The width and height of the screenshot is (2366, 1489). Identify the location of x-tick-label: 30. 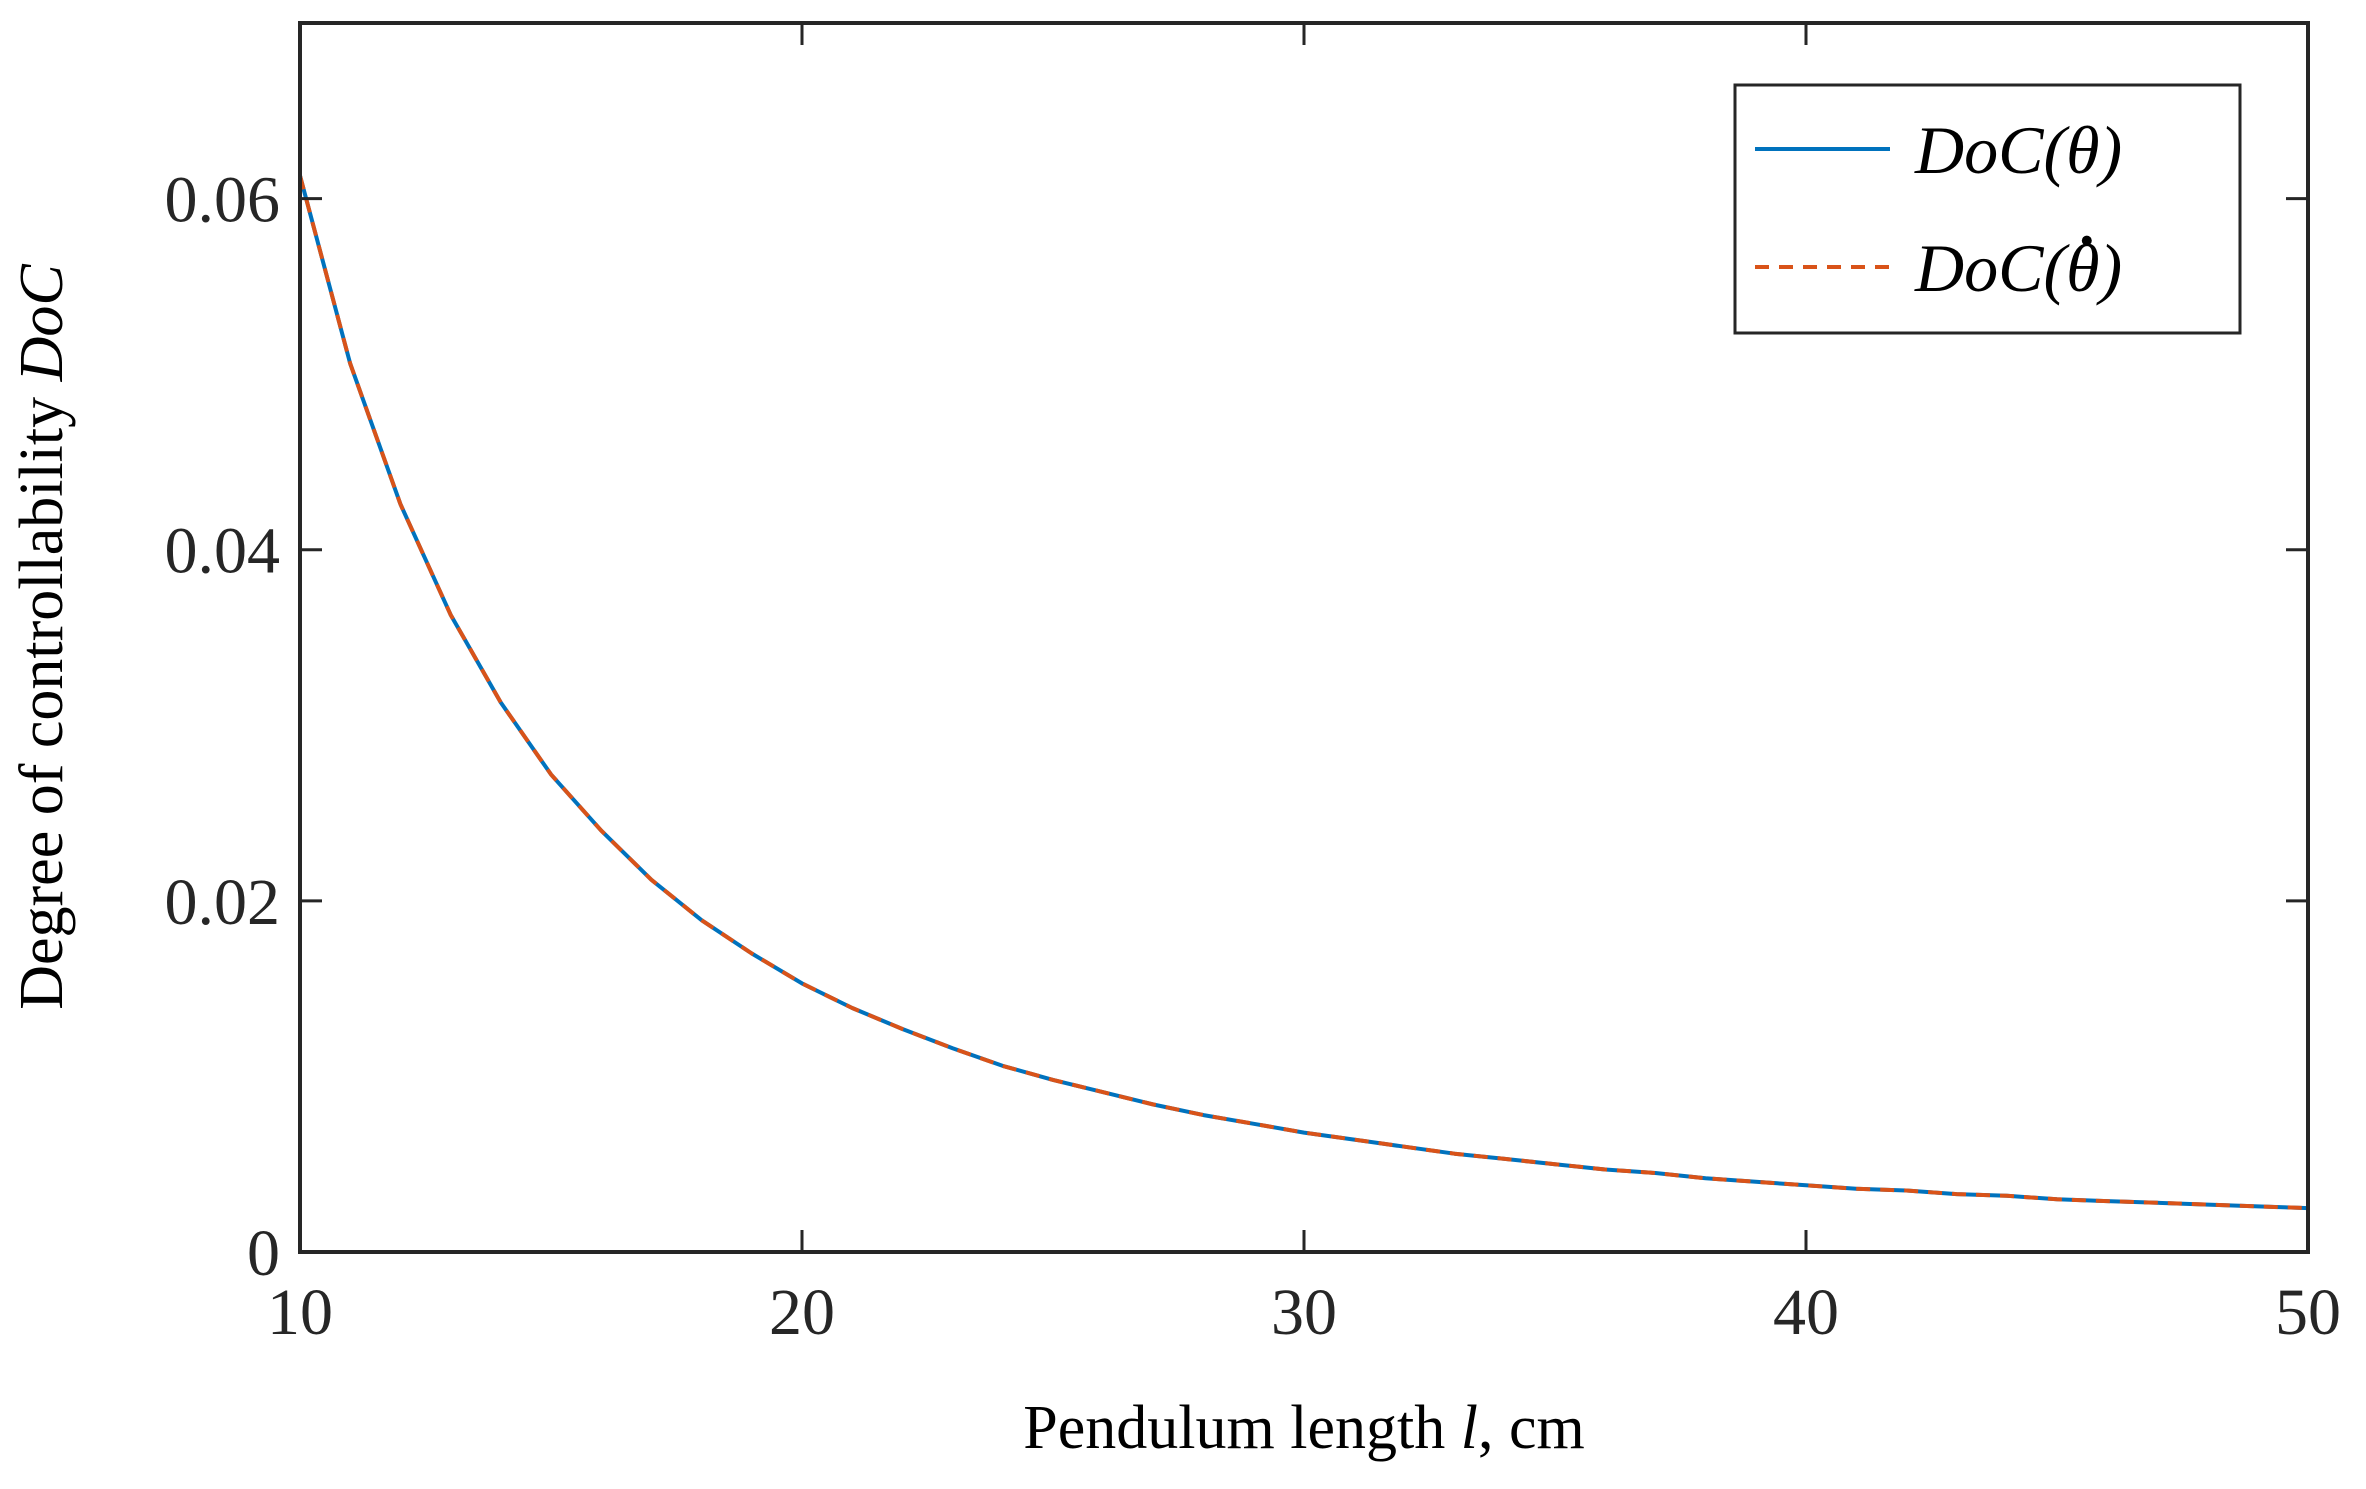
(1304, 1312).